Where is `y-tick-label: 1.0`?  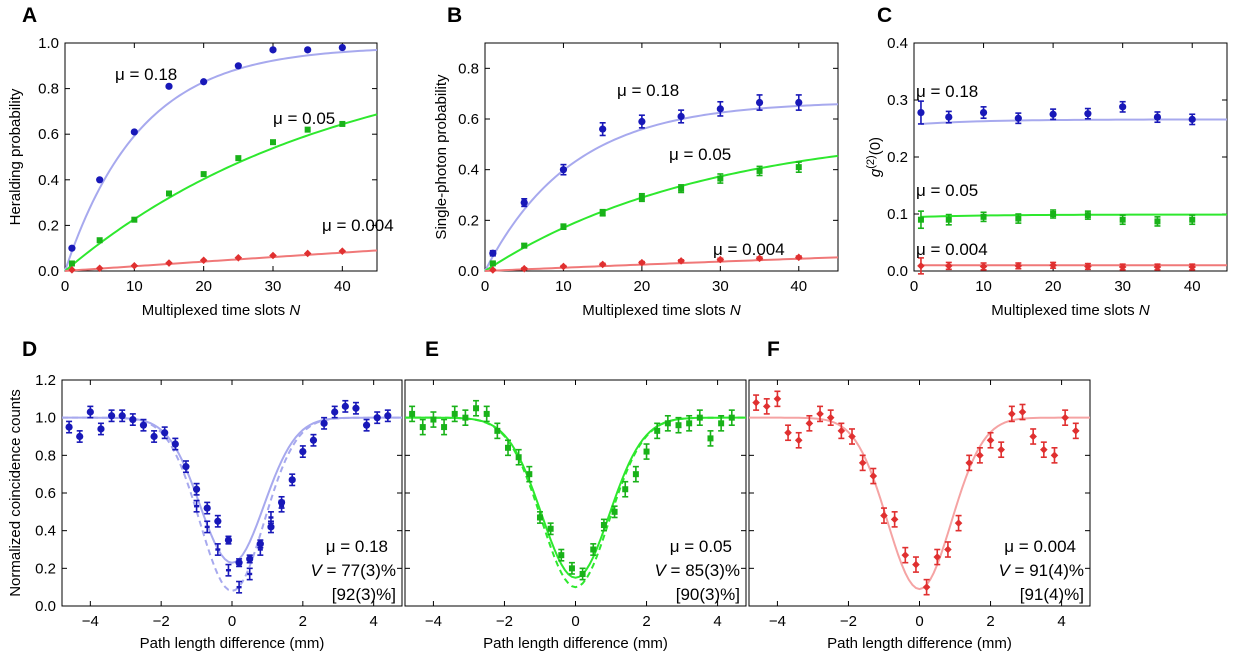 y-tick-label: 1.0 is located at coordinates (45, 418).